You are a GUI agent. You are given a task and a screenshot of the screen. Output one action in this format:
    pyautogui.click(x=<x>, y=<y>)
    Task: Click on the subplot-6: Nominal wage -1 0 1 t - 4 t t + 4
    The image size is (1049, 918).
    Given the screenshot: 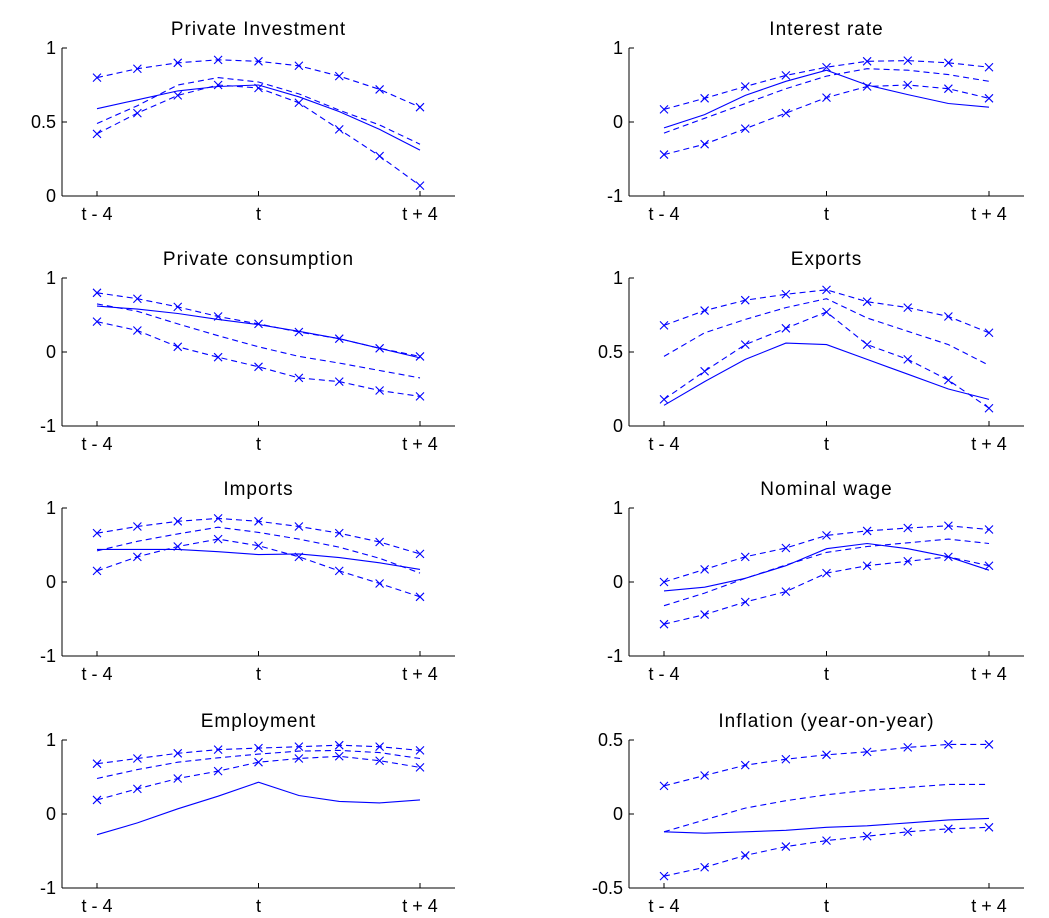 What is the action you would take?
    pyautogui.click(x=815, y=581)
    